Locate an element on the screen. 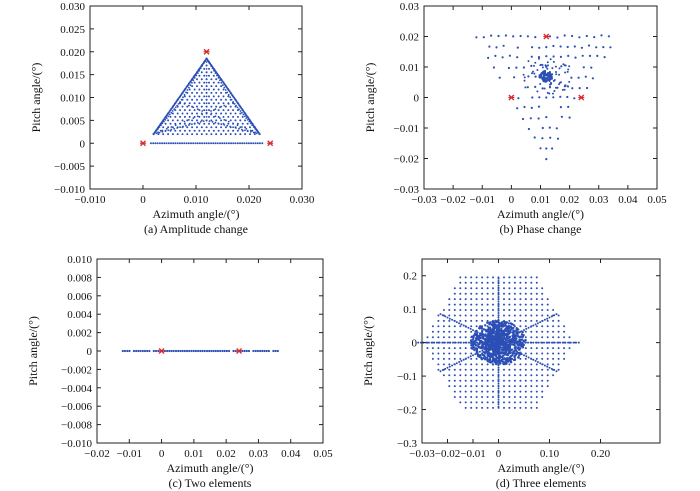  x-tick-label: 0.02 is located at coordinates (569, 200).